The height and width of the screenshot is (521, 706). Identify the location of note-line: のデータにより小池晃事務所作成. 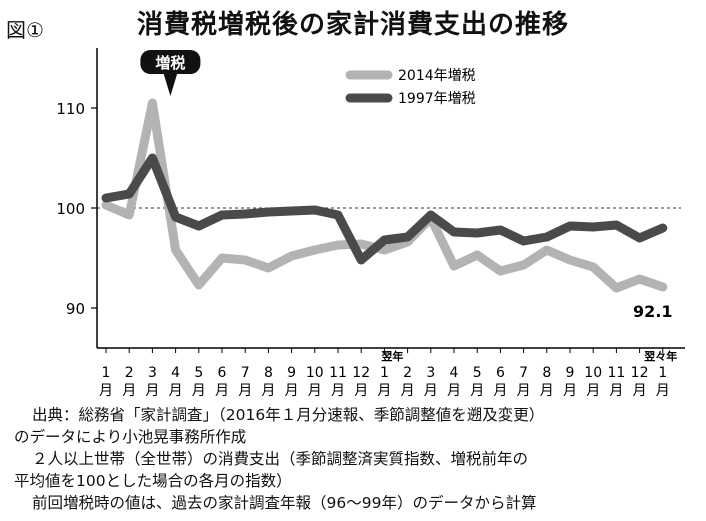
(130, 437).